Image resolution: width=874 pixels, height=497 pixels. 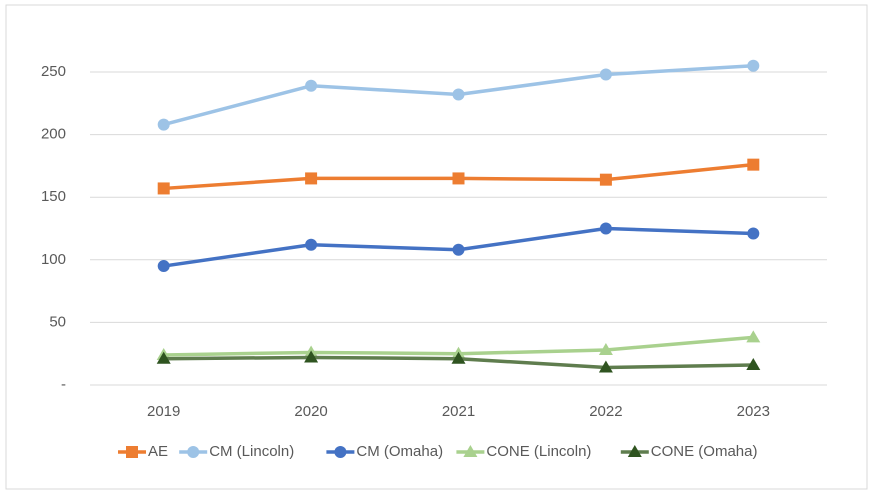 What do you see at coordinates (53, 259) in the screenshot?
I see `y-tick-label: 100` at bounding box center [53, 259].